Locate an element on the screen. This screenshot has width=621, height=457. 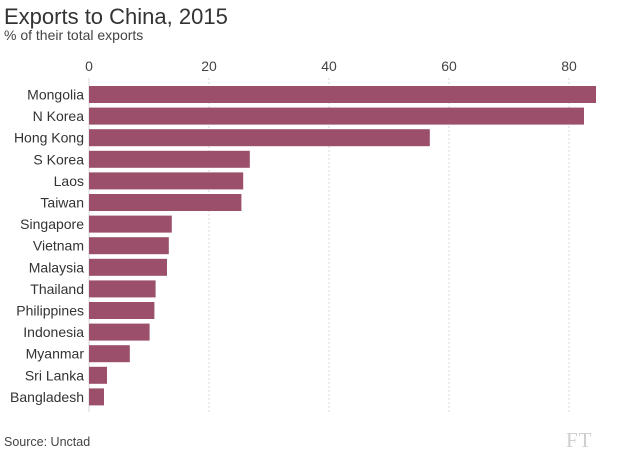
category-label-thailand: Thailand is located at coordinates (57, 289).